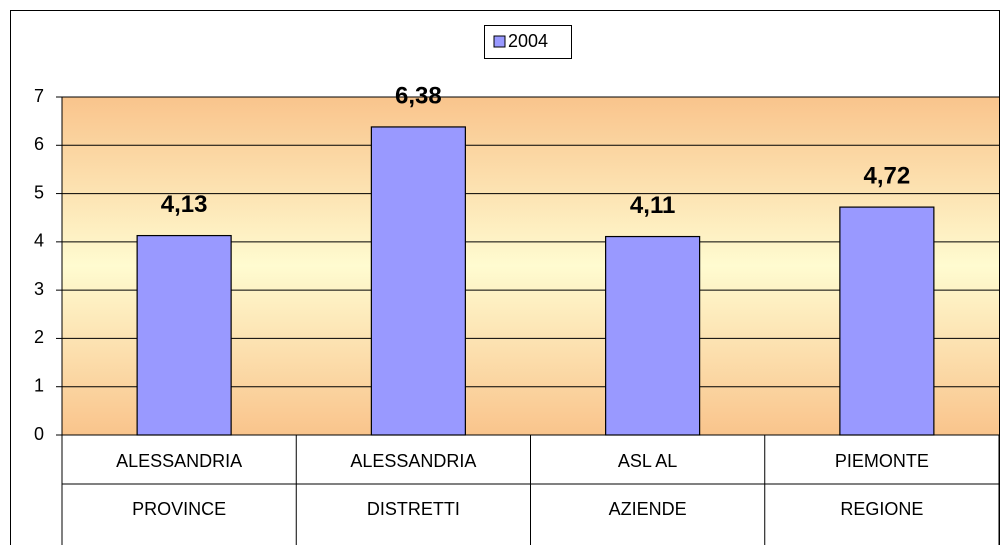 The height and width of the screenshot is (545, 1007). Describe the element at coordinates (648, 509) in the screenshot. I see `x-tick-label: AZIENDE` at that location.